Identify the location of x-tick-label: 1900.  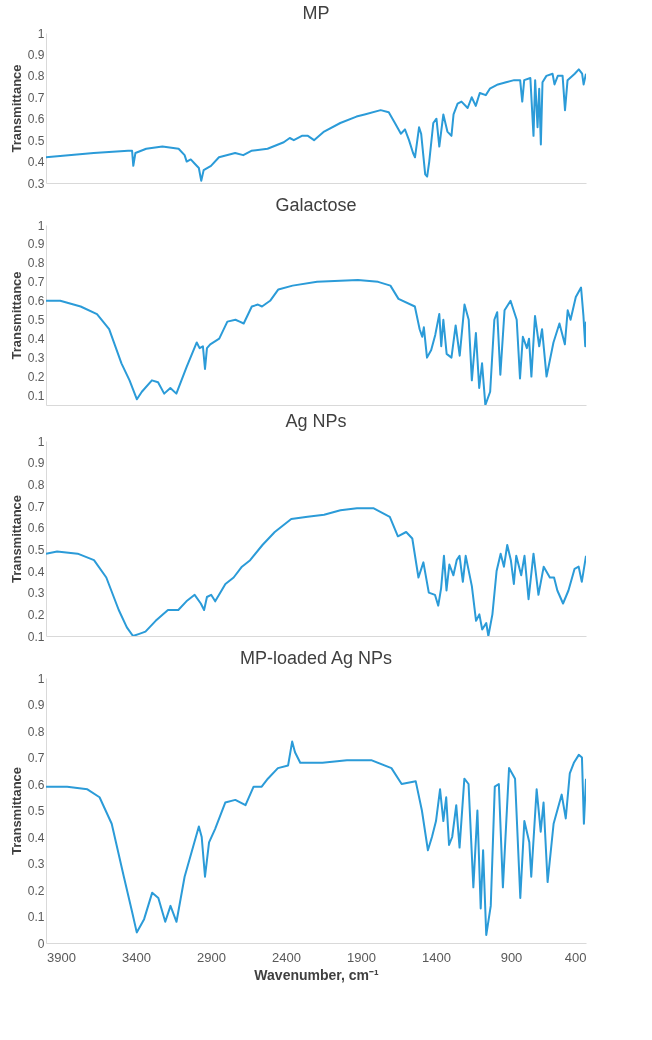
(361, 957).